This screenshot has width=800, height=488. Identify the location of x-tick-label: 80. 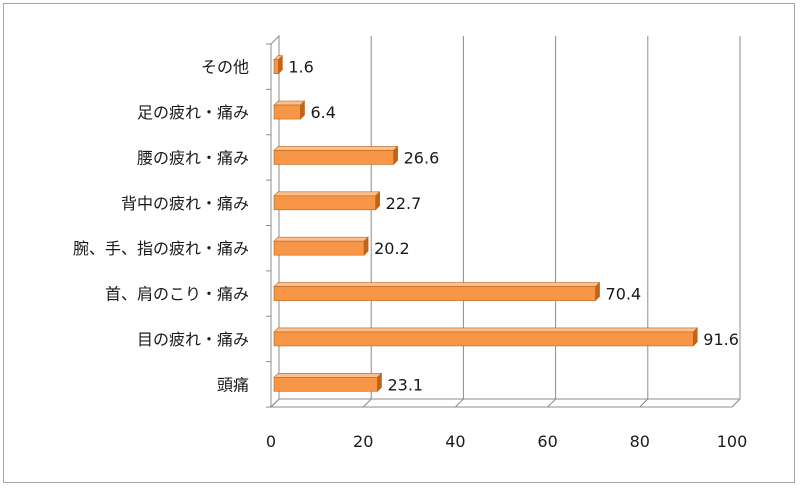
(640, 441).